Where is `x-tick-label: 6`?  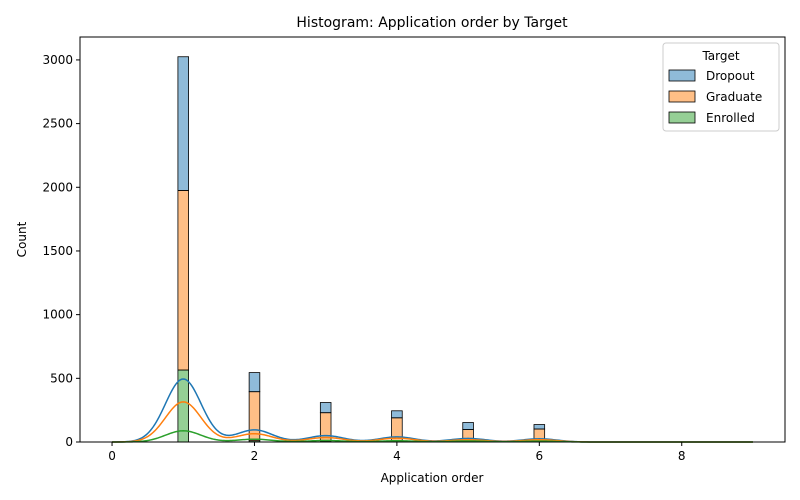
x-tick-label: 6 is located at coordinates (539, 456).